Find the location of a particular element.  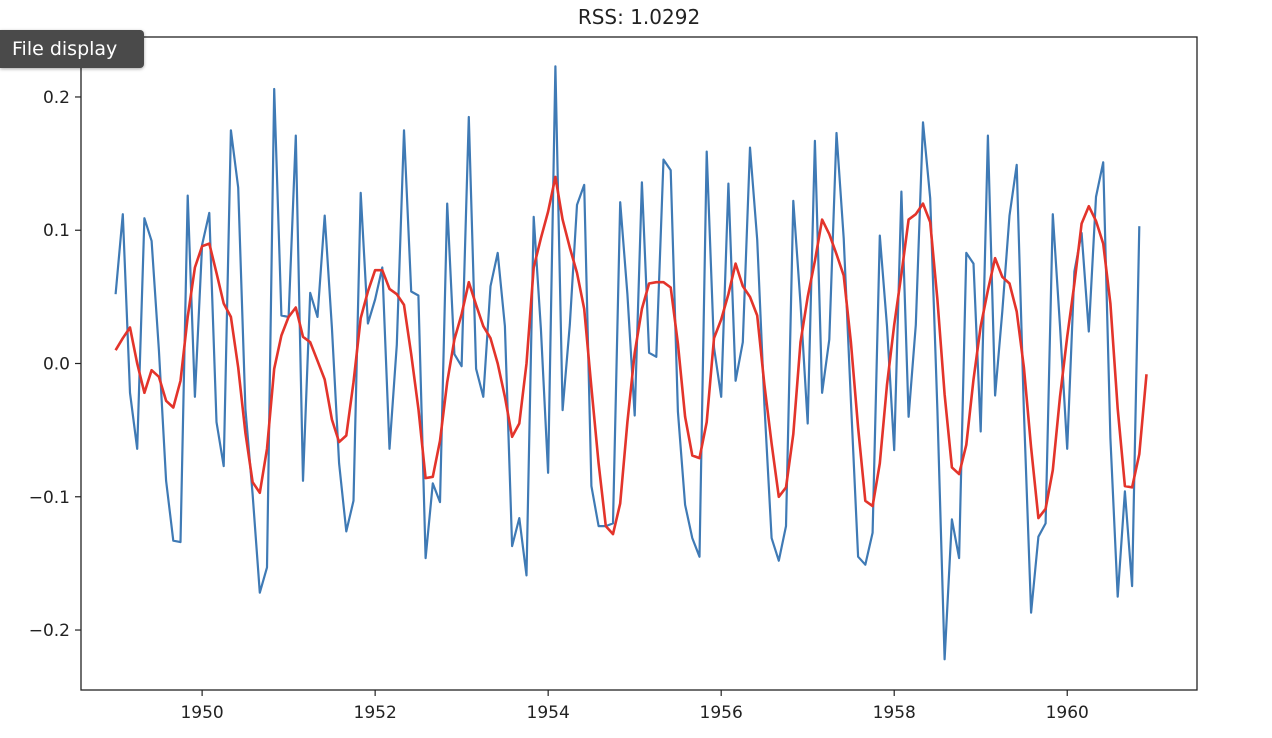

y-tick-label: 0.2 is located at coordinates (56, 98).